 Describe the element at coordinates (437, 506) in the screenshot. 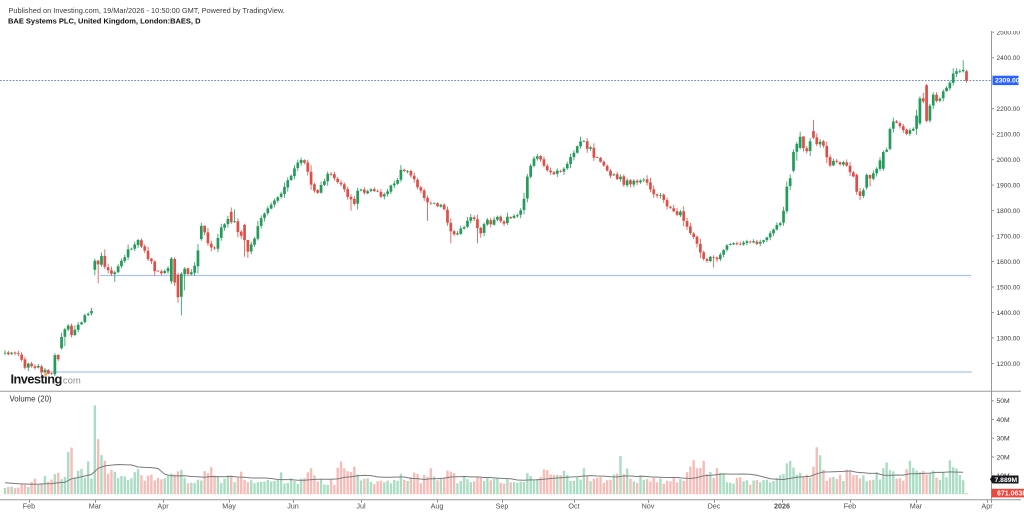

I see `svg-text: Aug` at that location.